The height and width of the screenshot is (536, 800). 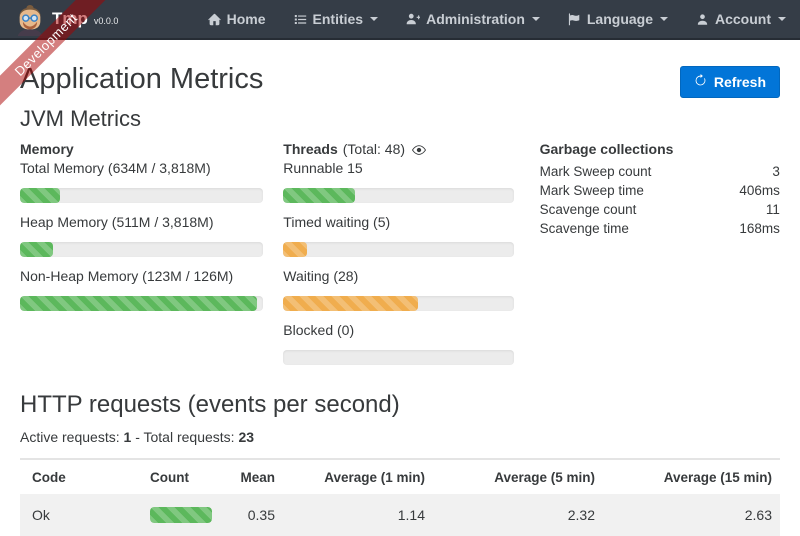 What do you see at coordinates (337, 222) in the screenshot?
I see `metric-label: Timed waiting (5)` at bounding box center [337, 222].